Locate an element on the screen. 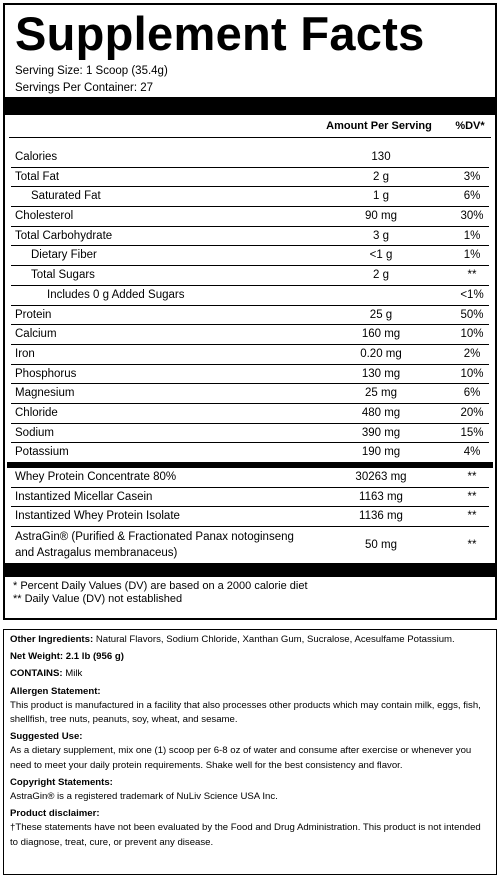  row: Protein 25 g 50% is located at coordinates (250, 316).